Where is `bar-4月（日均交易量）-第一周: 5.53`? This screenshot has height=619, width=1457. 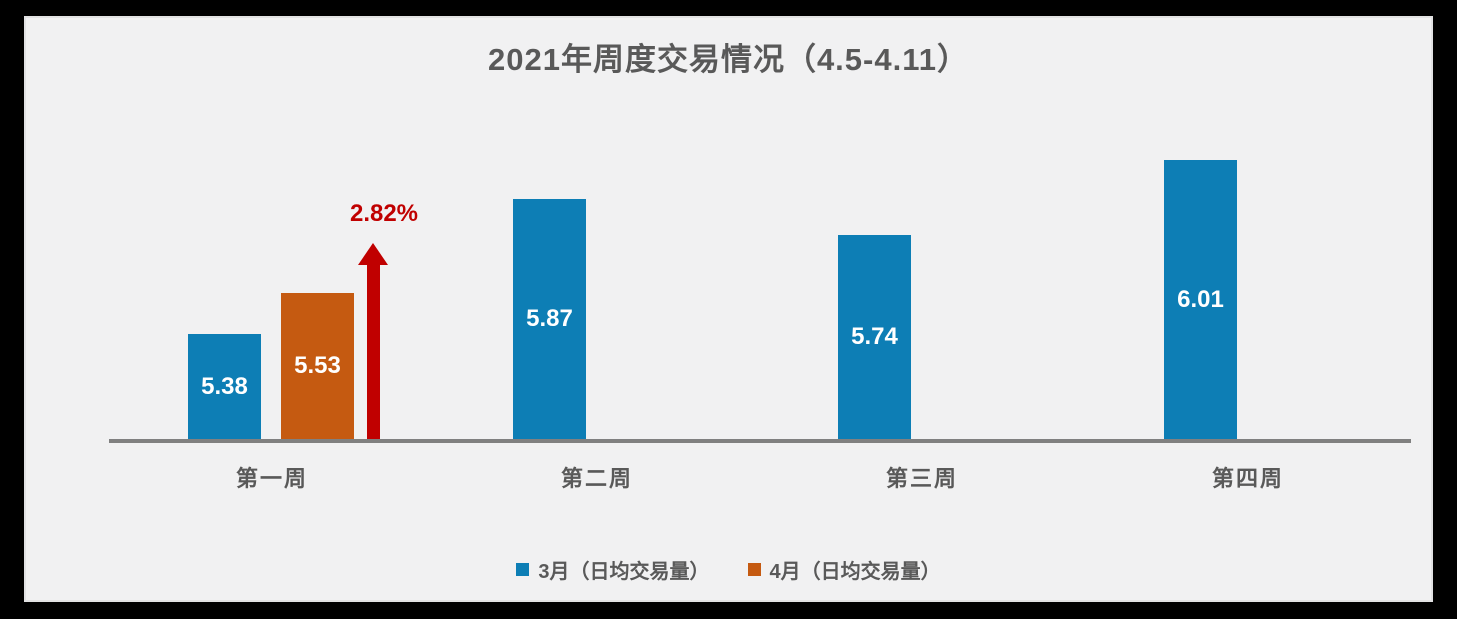
bar-4月（日均交易量）-第一周: 5.53 is located at coordinates (317, 366).